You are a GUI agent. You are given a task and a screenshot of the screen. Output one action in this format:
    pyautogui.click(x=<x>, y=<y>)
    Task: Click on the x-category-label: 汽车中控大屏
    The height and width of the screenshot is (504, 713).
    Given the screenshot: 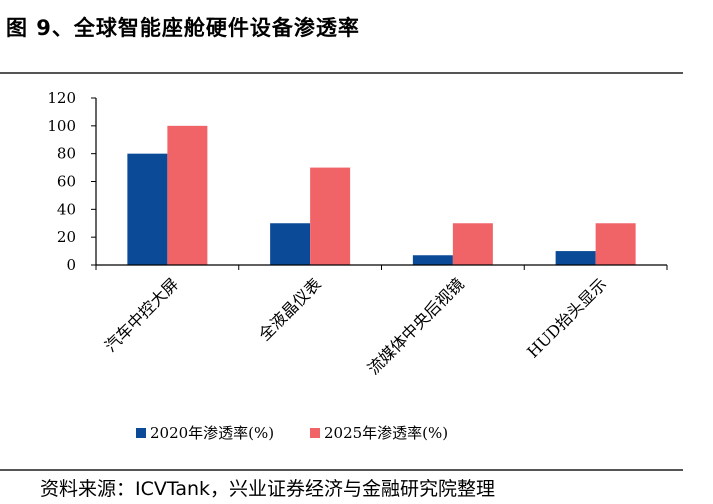 What is the action you would take?
    pyautogui.click(x=141, y=314)
    